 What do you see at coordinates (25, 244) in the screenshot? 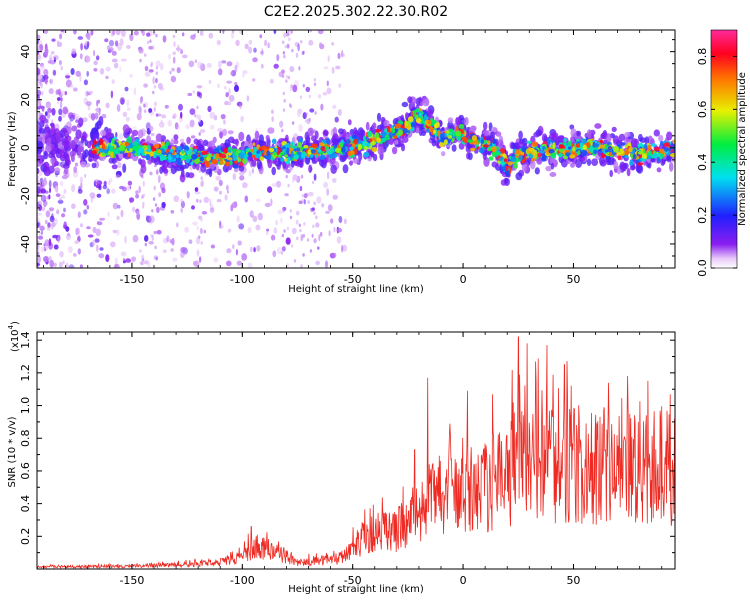
I see `y-tick-label: -40` at bounding box center [25, 244].